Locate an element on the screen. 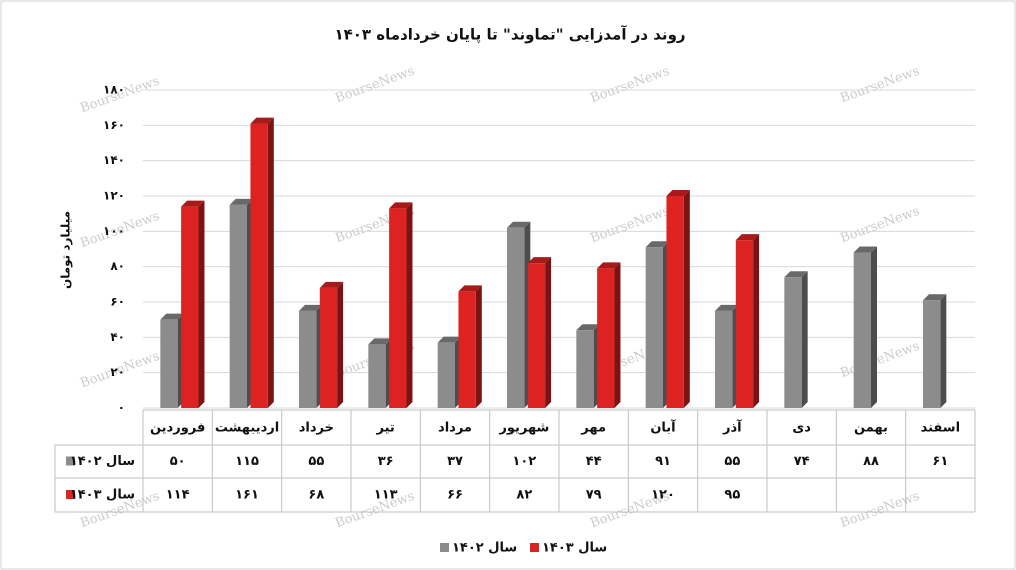  data-label: ۹۱ is located at coordinates (663, 461).